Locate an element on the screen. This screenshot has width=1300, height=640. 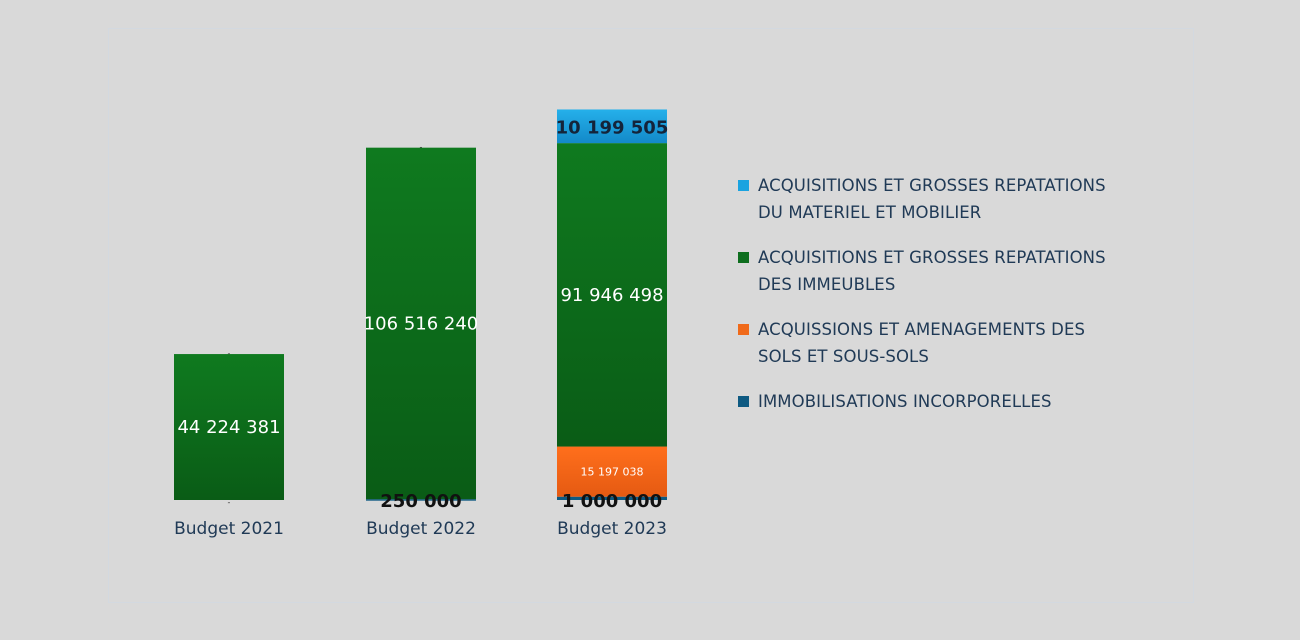
x-tick-label: Budget 2023 is located at coordinates (612, 529).